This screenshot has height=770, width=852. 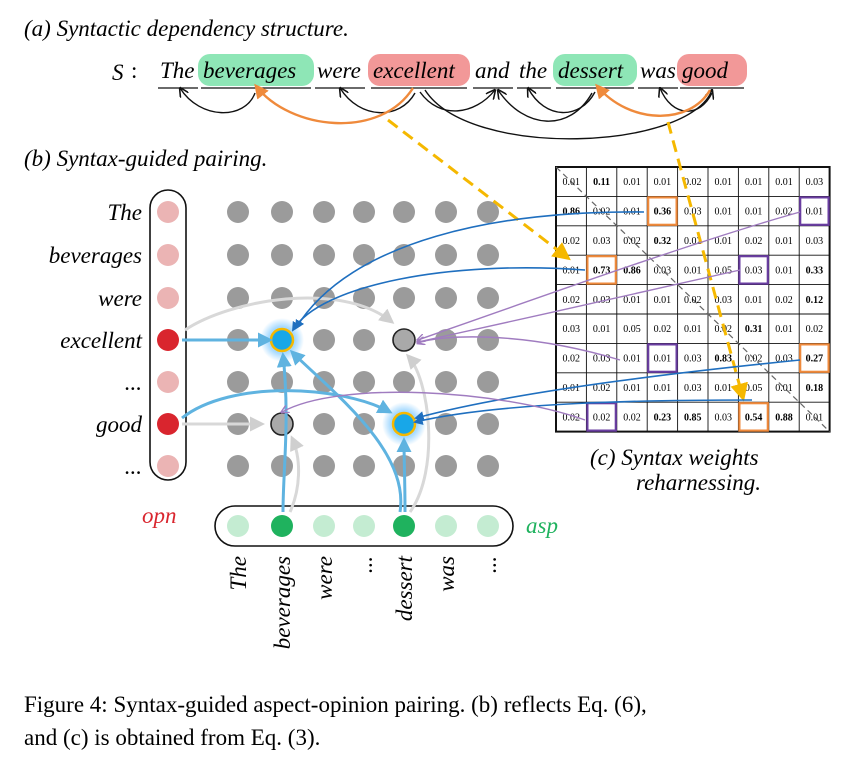 What do you see at coordinates (562, 101) in the screenshot?
I see `dep-arc-the-dessert` at bounding box center [562, 101].